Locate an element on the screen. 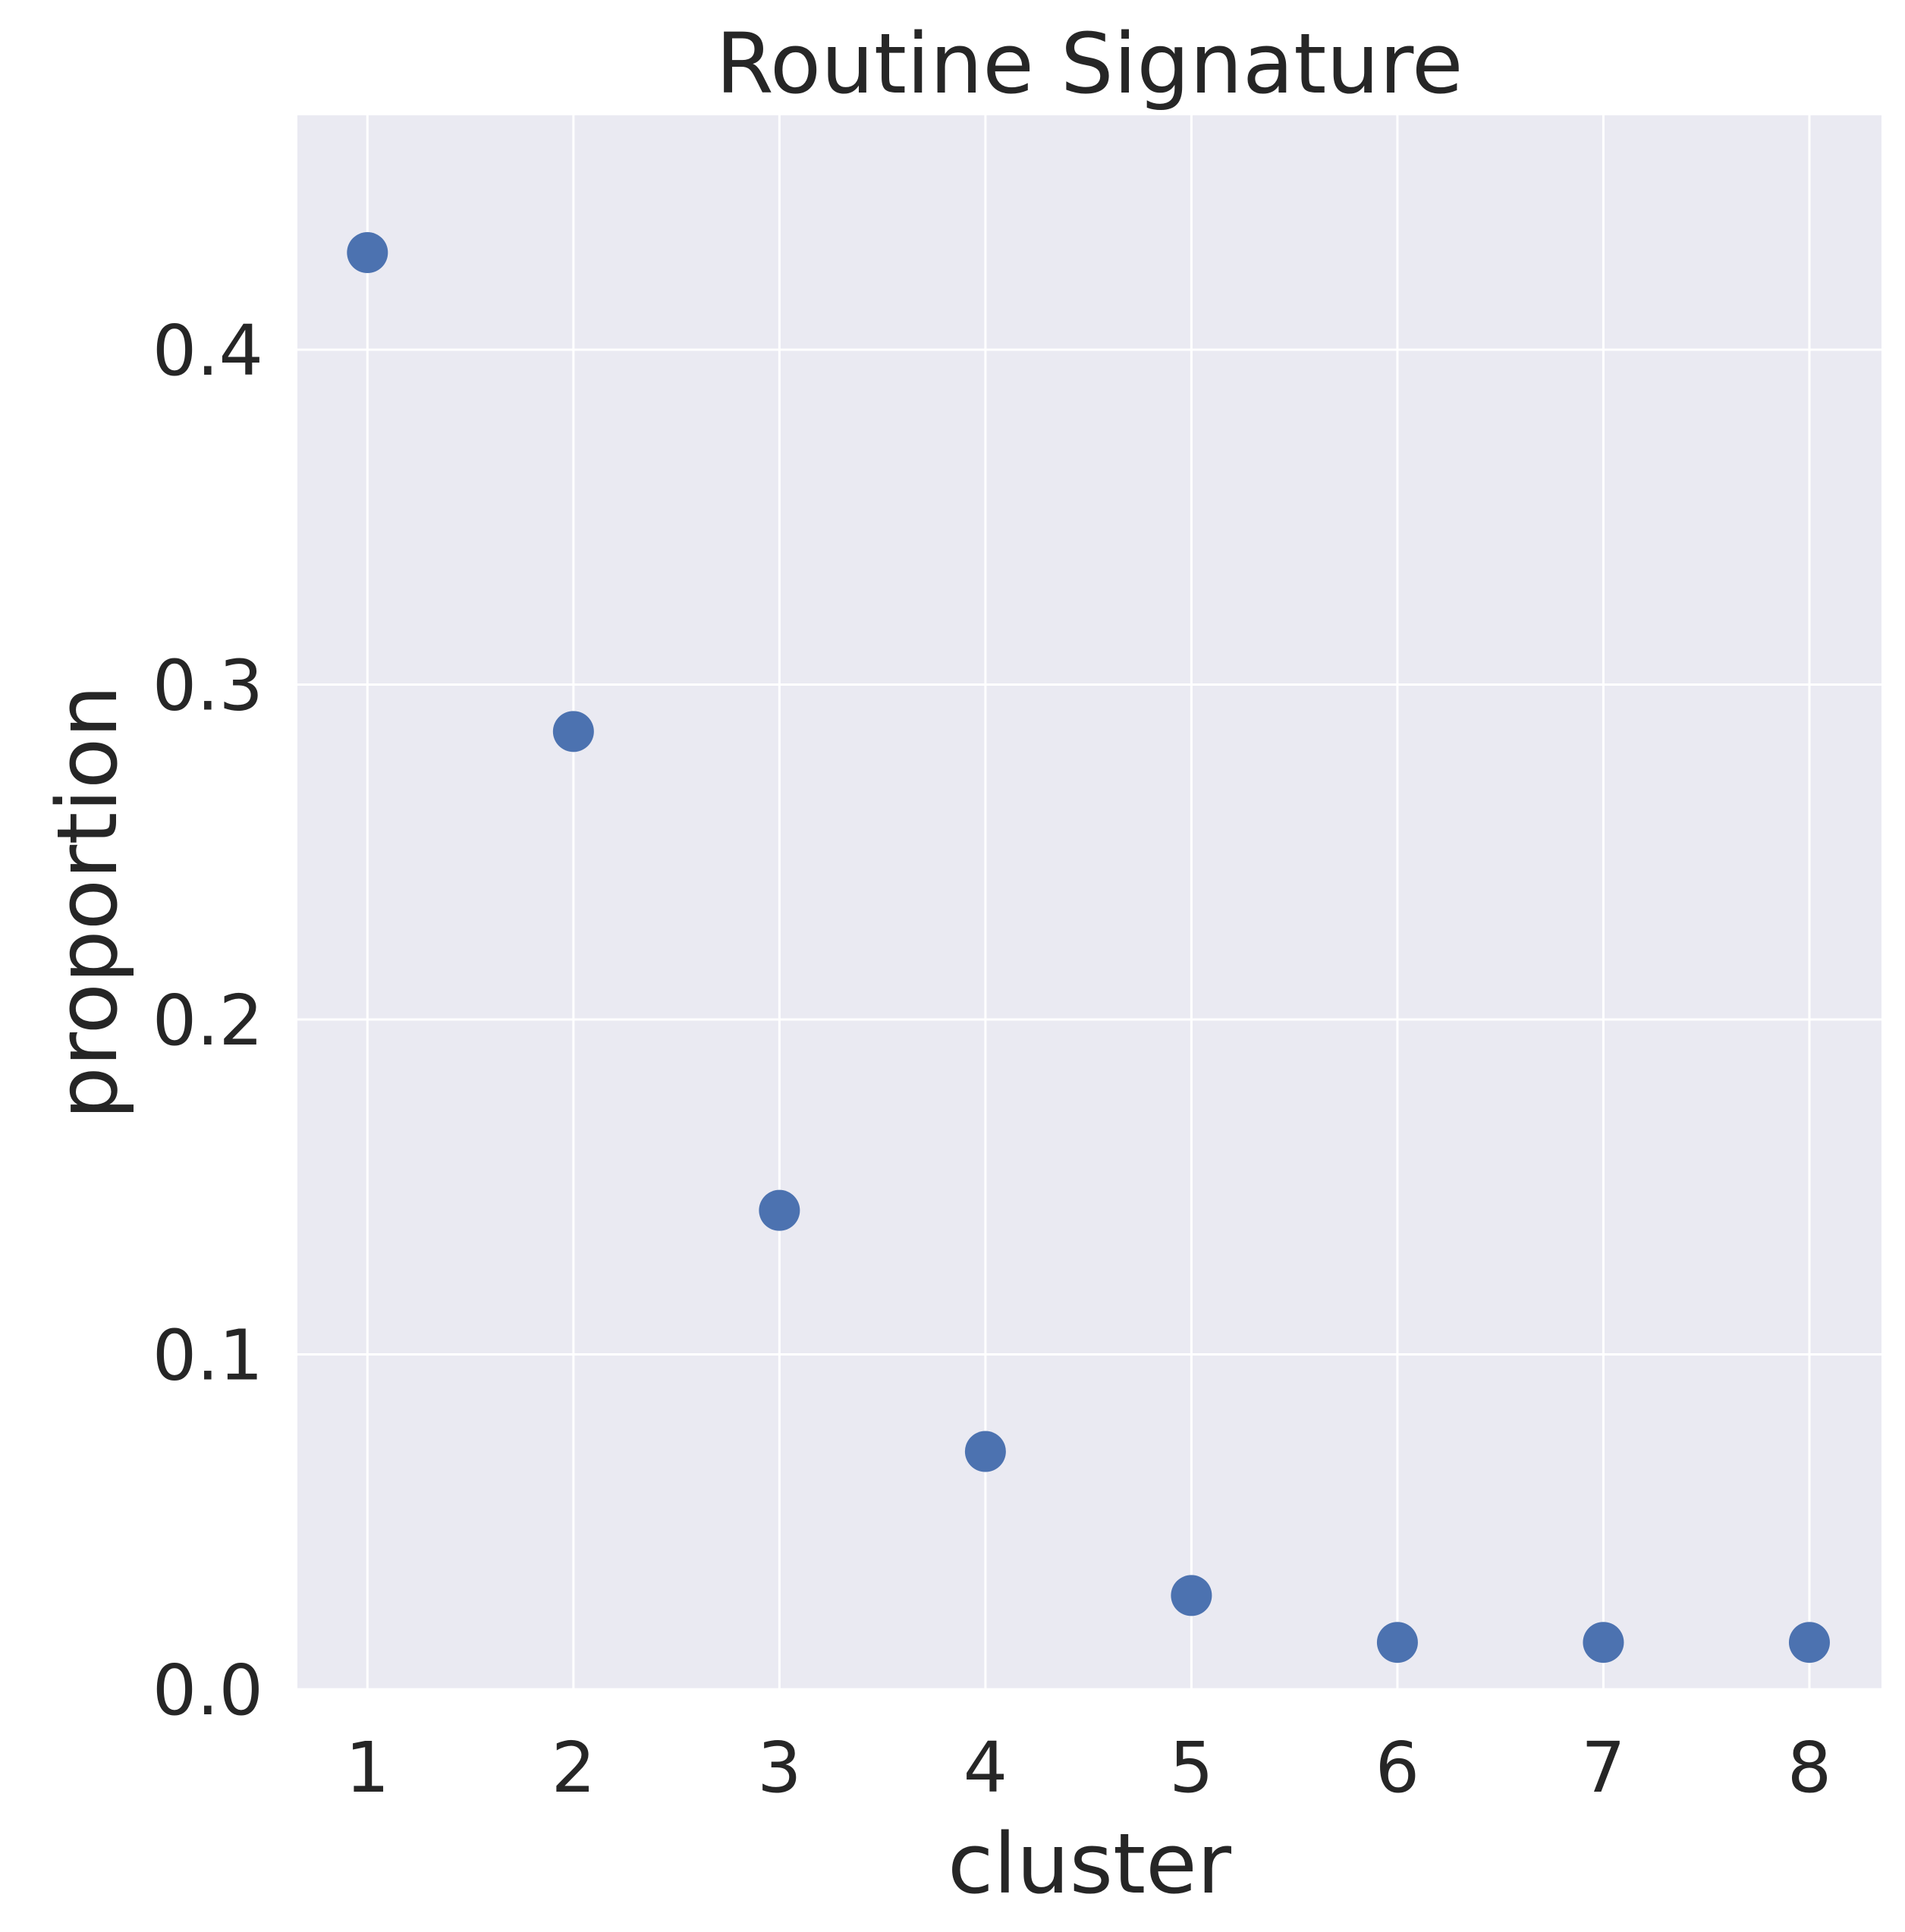 The width and height of the screenshot is (1905, 1932). y-tick-labels: 0.0 0.1 0.2 0.3 0.4 is located at coordinates (207, 1020).